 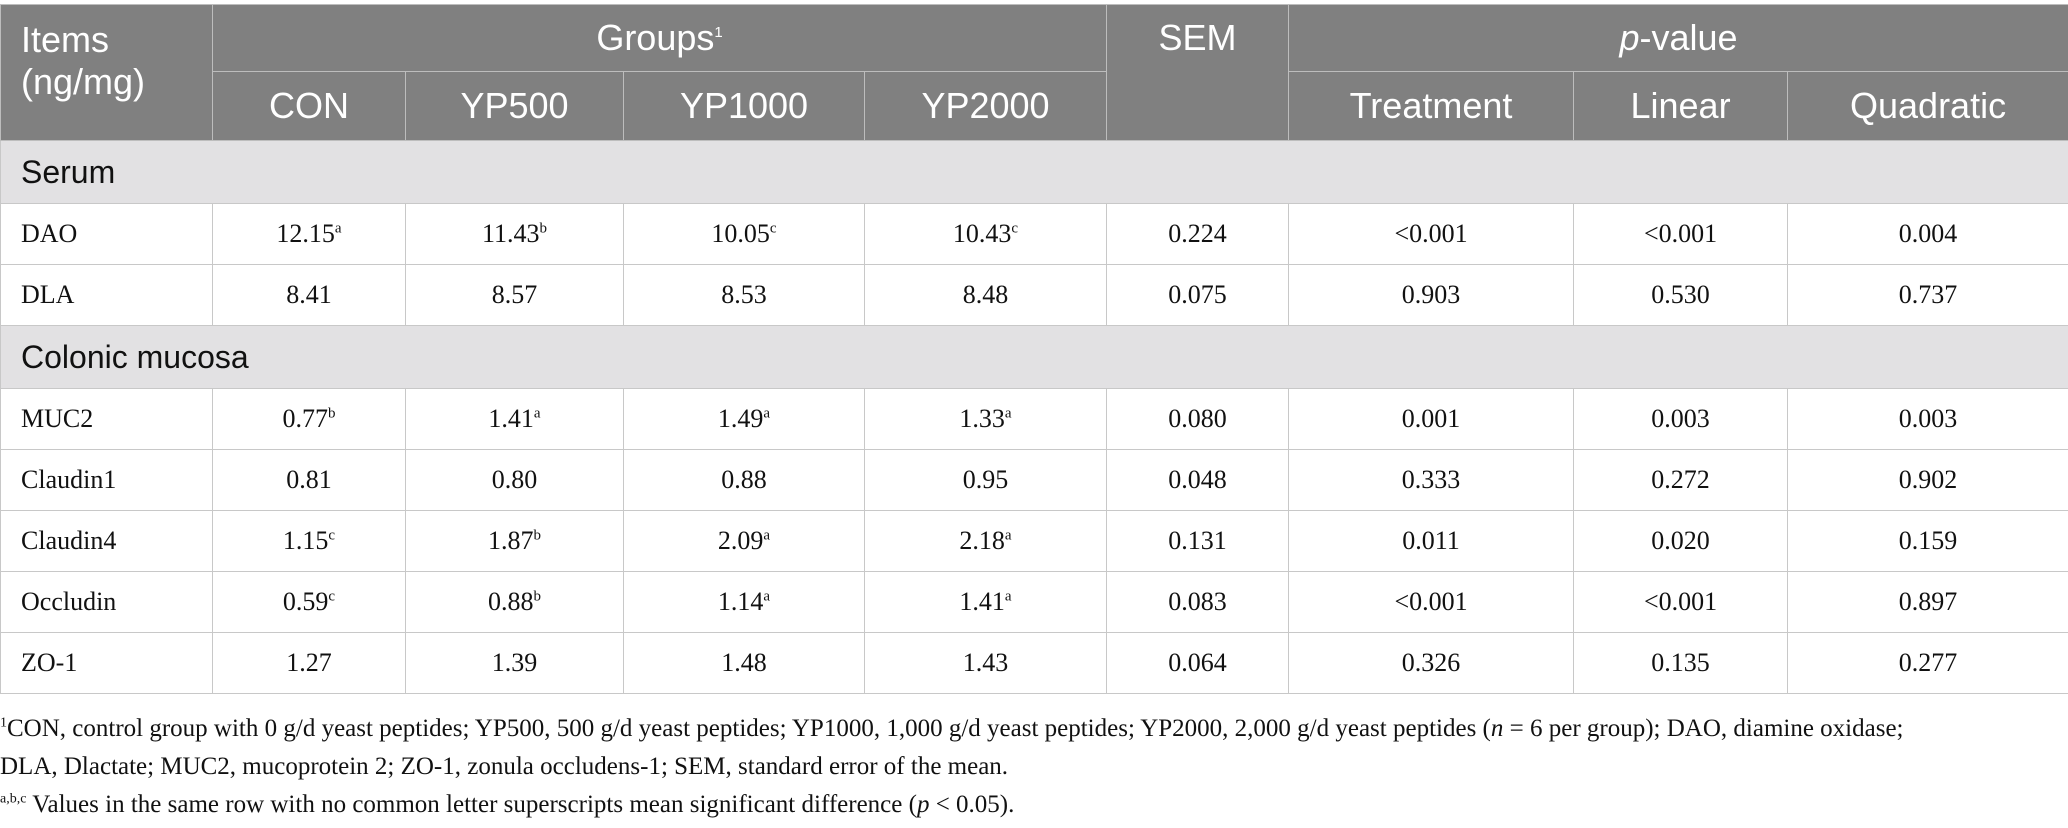 I want to click on p-value: 0.903, so click(x=1431, y=295).